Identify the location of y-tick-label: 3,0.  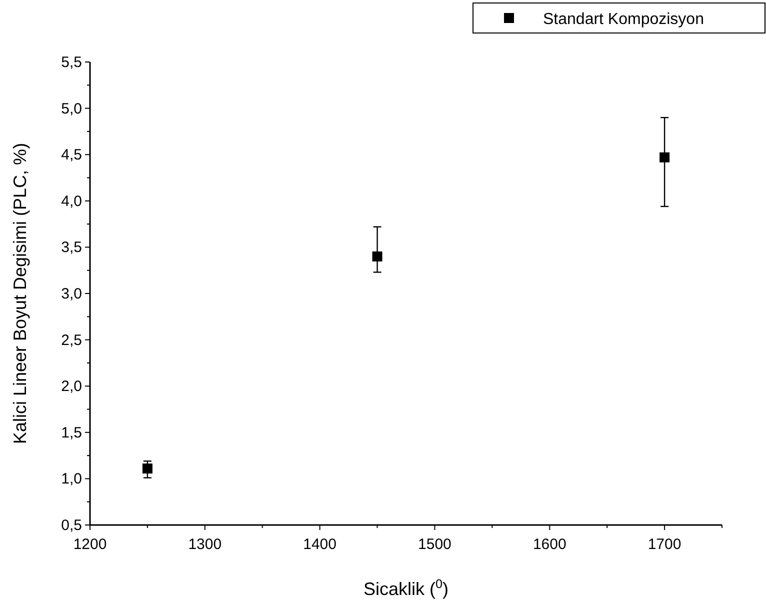
(71, 294).